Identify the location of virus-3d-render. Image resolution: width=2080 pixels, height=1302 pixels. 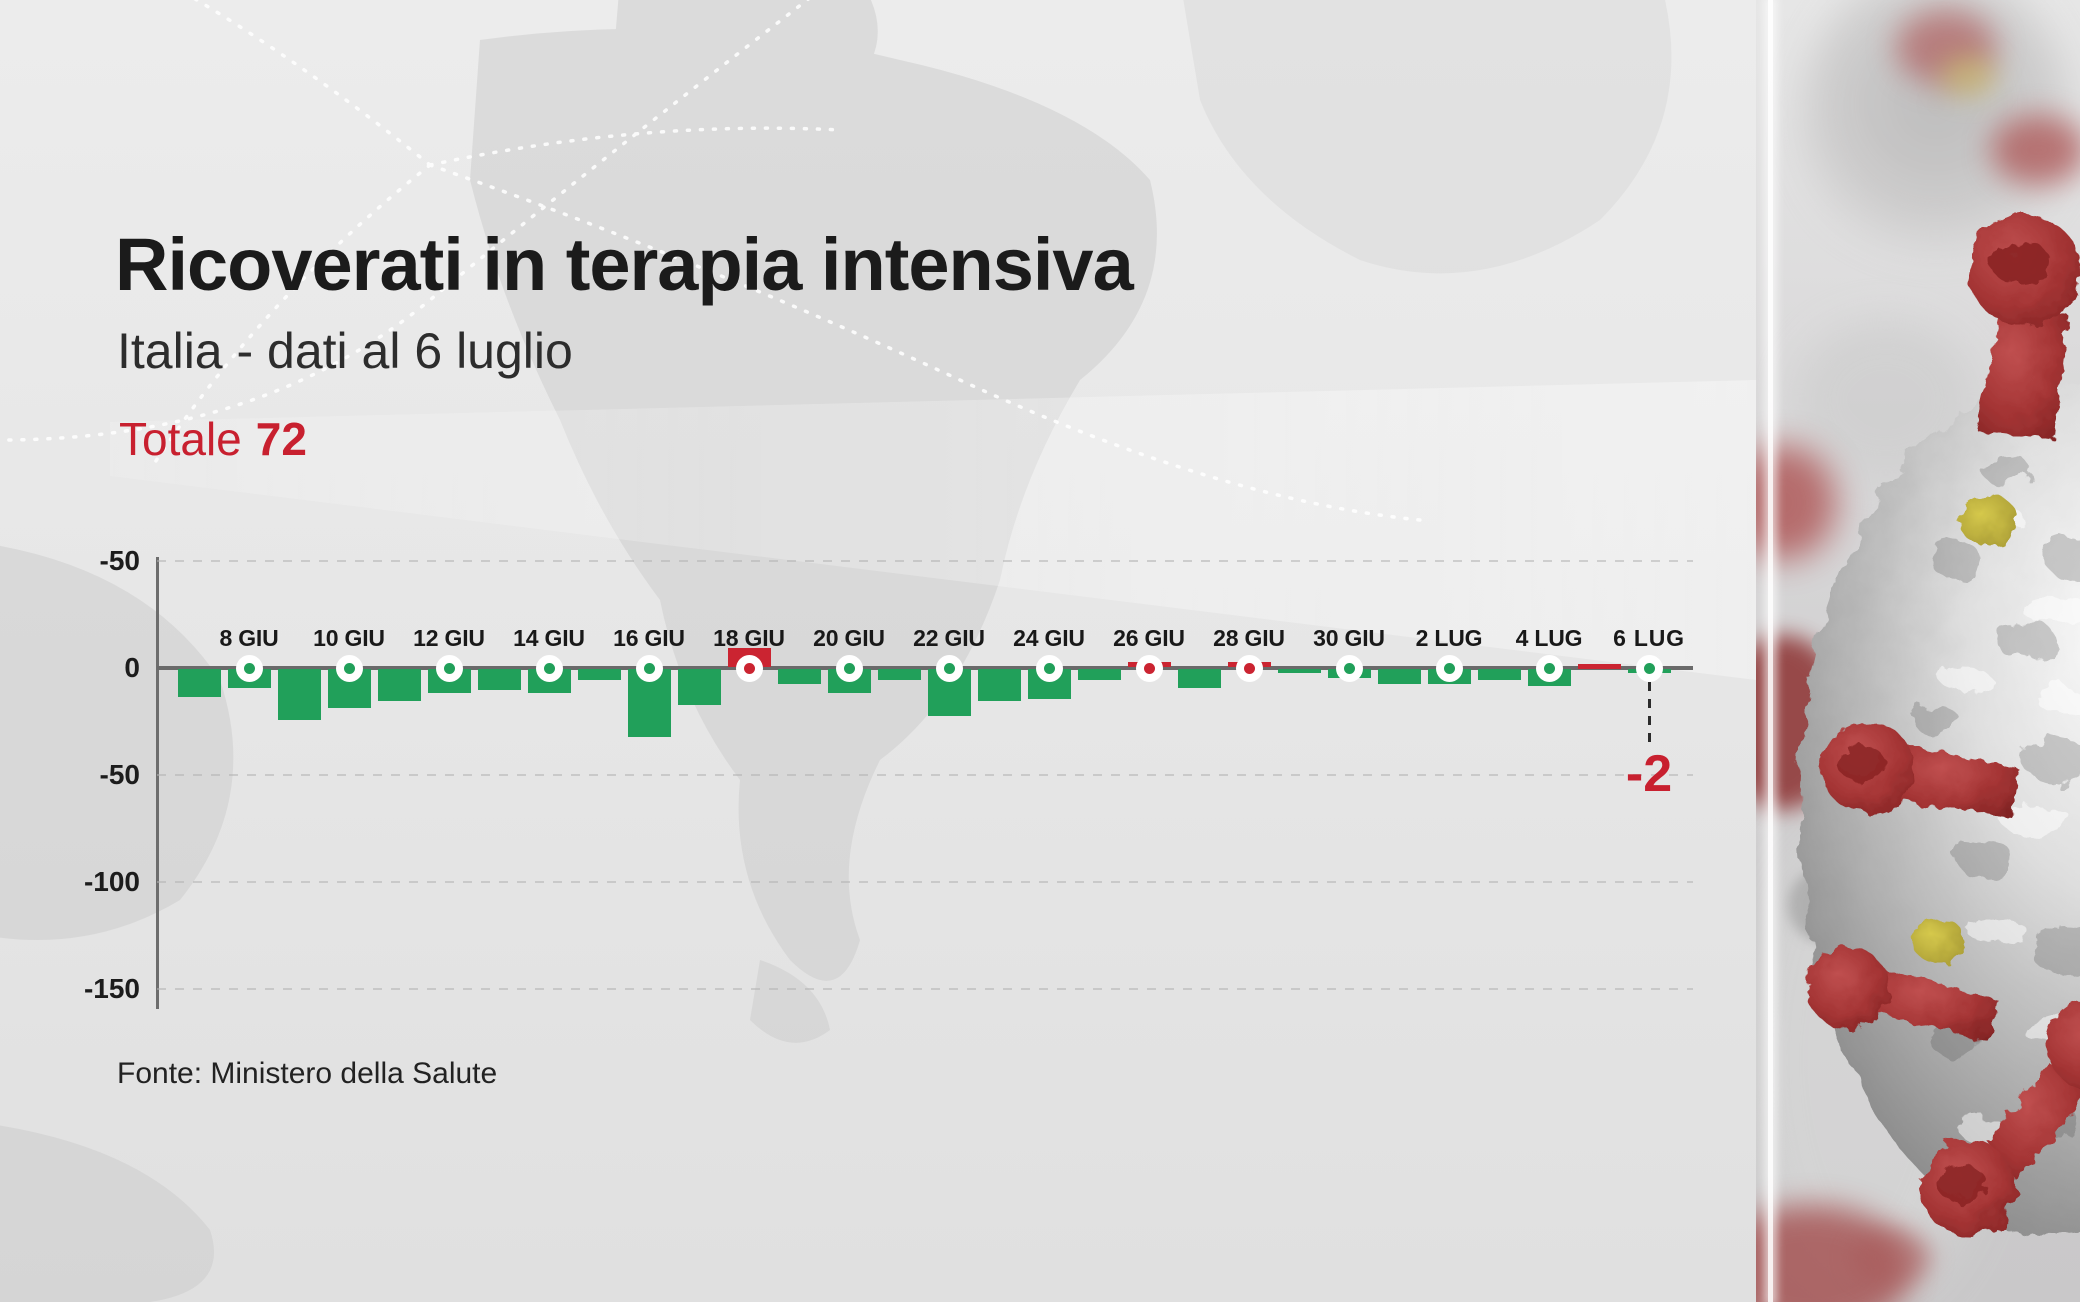
(1934, 725).